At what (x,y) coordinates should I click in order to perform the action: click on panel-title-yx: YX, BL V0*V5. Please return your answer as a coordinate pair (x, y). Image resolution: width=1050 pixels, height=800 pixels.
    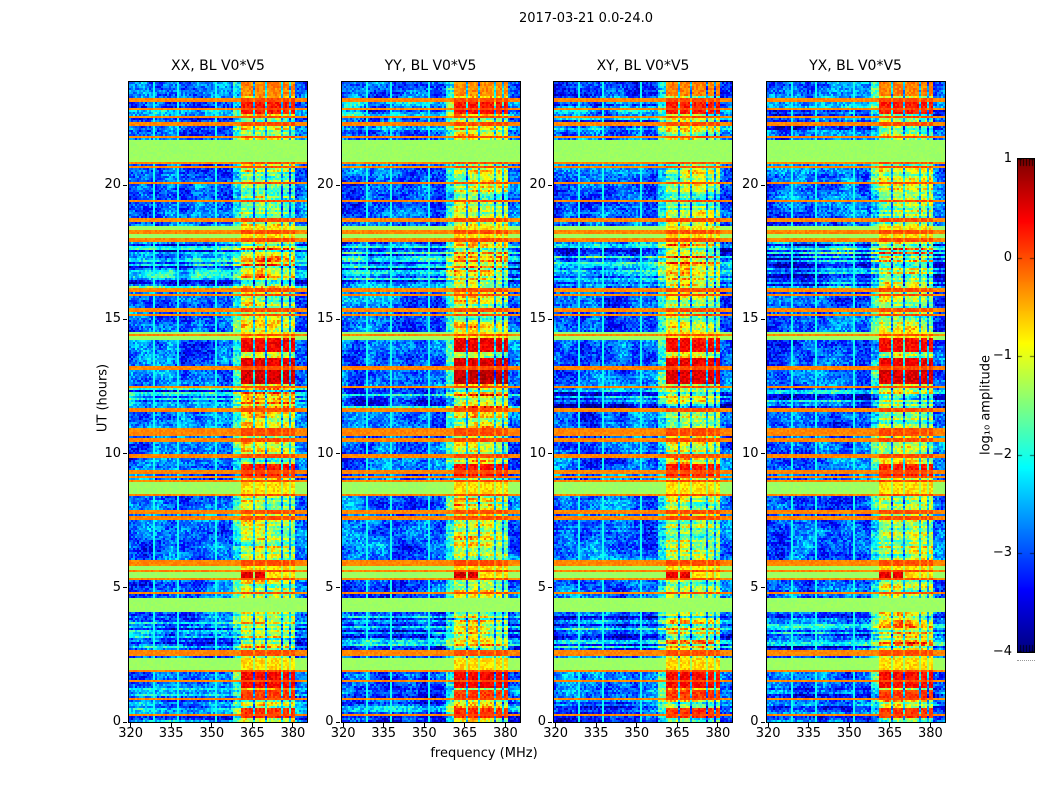
    Looking at the image, I should click on (855, 66).